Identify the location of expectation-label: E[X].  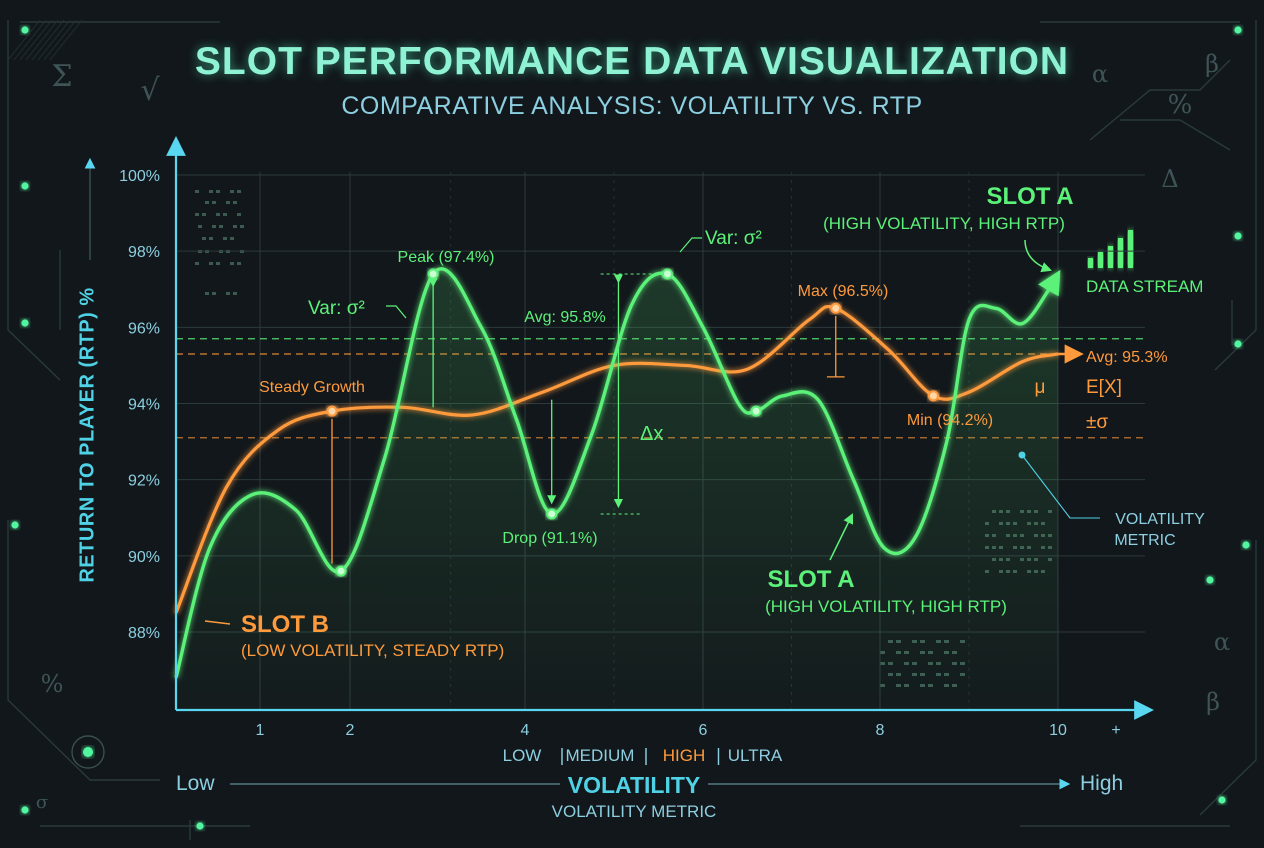
(1104, 387).